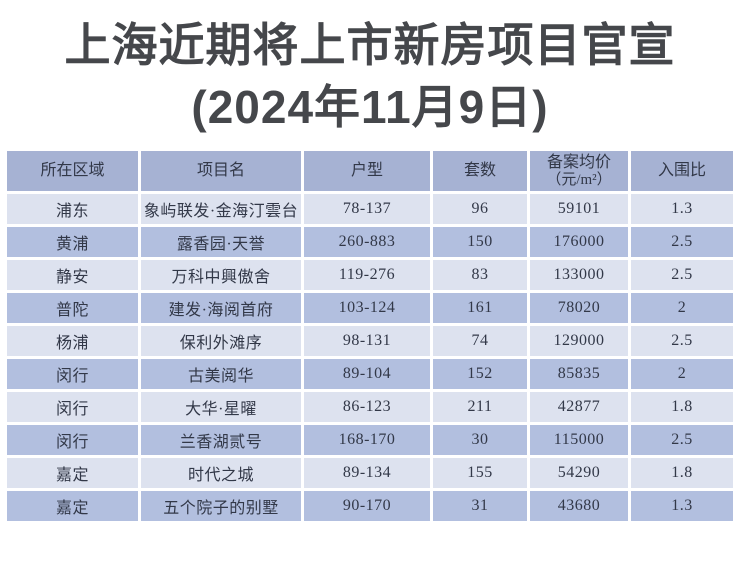  Describe the element at coordinates (480, 242) in the screenshot. I see `cell-units: 150` at that location.